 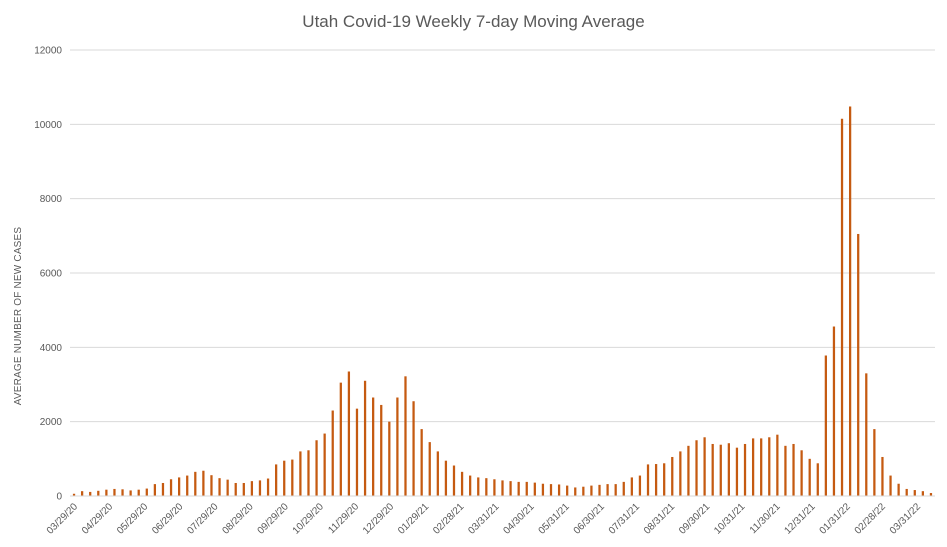 I want to click on x-tick-label: 12/29/20, so click(x=379, y=519).